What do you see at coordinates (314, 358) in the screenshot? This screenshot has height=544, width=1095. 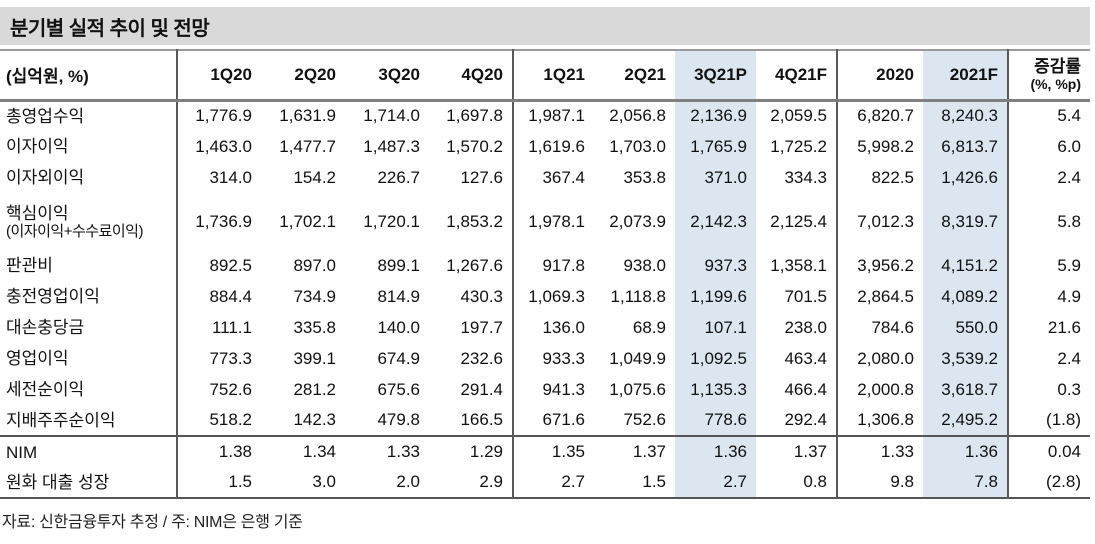 I see `value-cell: 399.1` at bounding box center [314, 358].